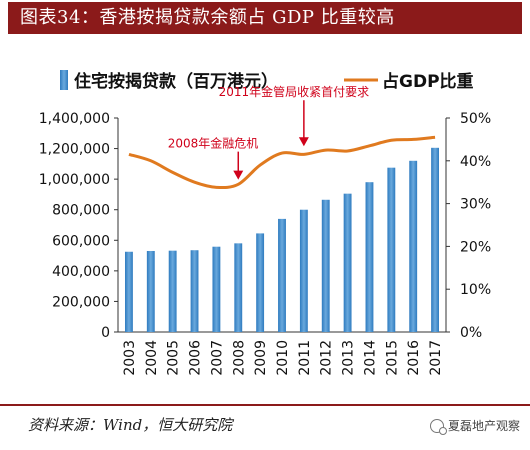 The height and width of the screenshot is (450, 530). Describe the element at coordinates (370, 358) in the screenshot. I see `x-tick-label: 2014` at that location.